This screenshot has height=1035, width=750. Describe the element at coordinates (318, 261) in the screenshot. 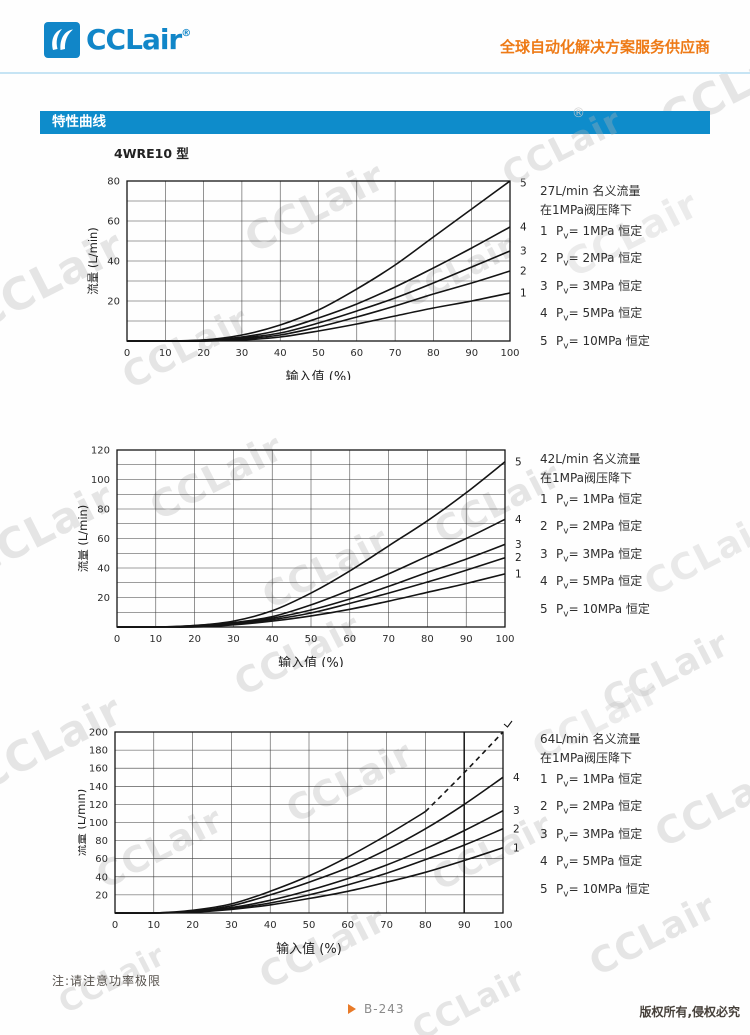

I see `plot-border` at that location.